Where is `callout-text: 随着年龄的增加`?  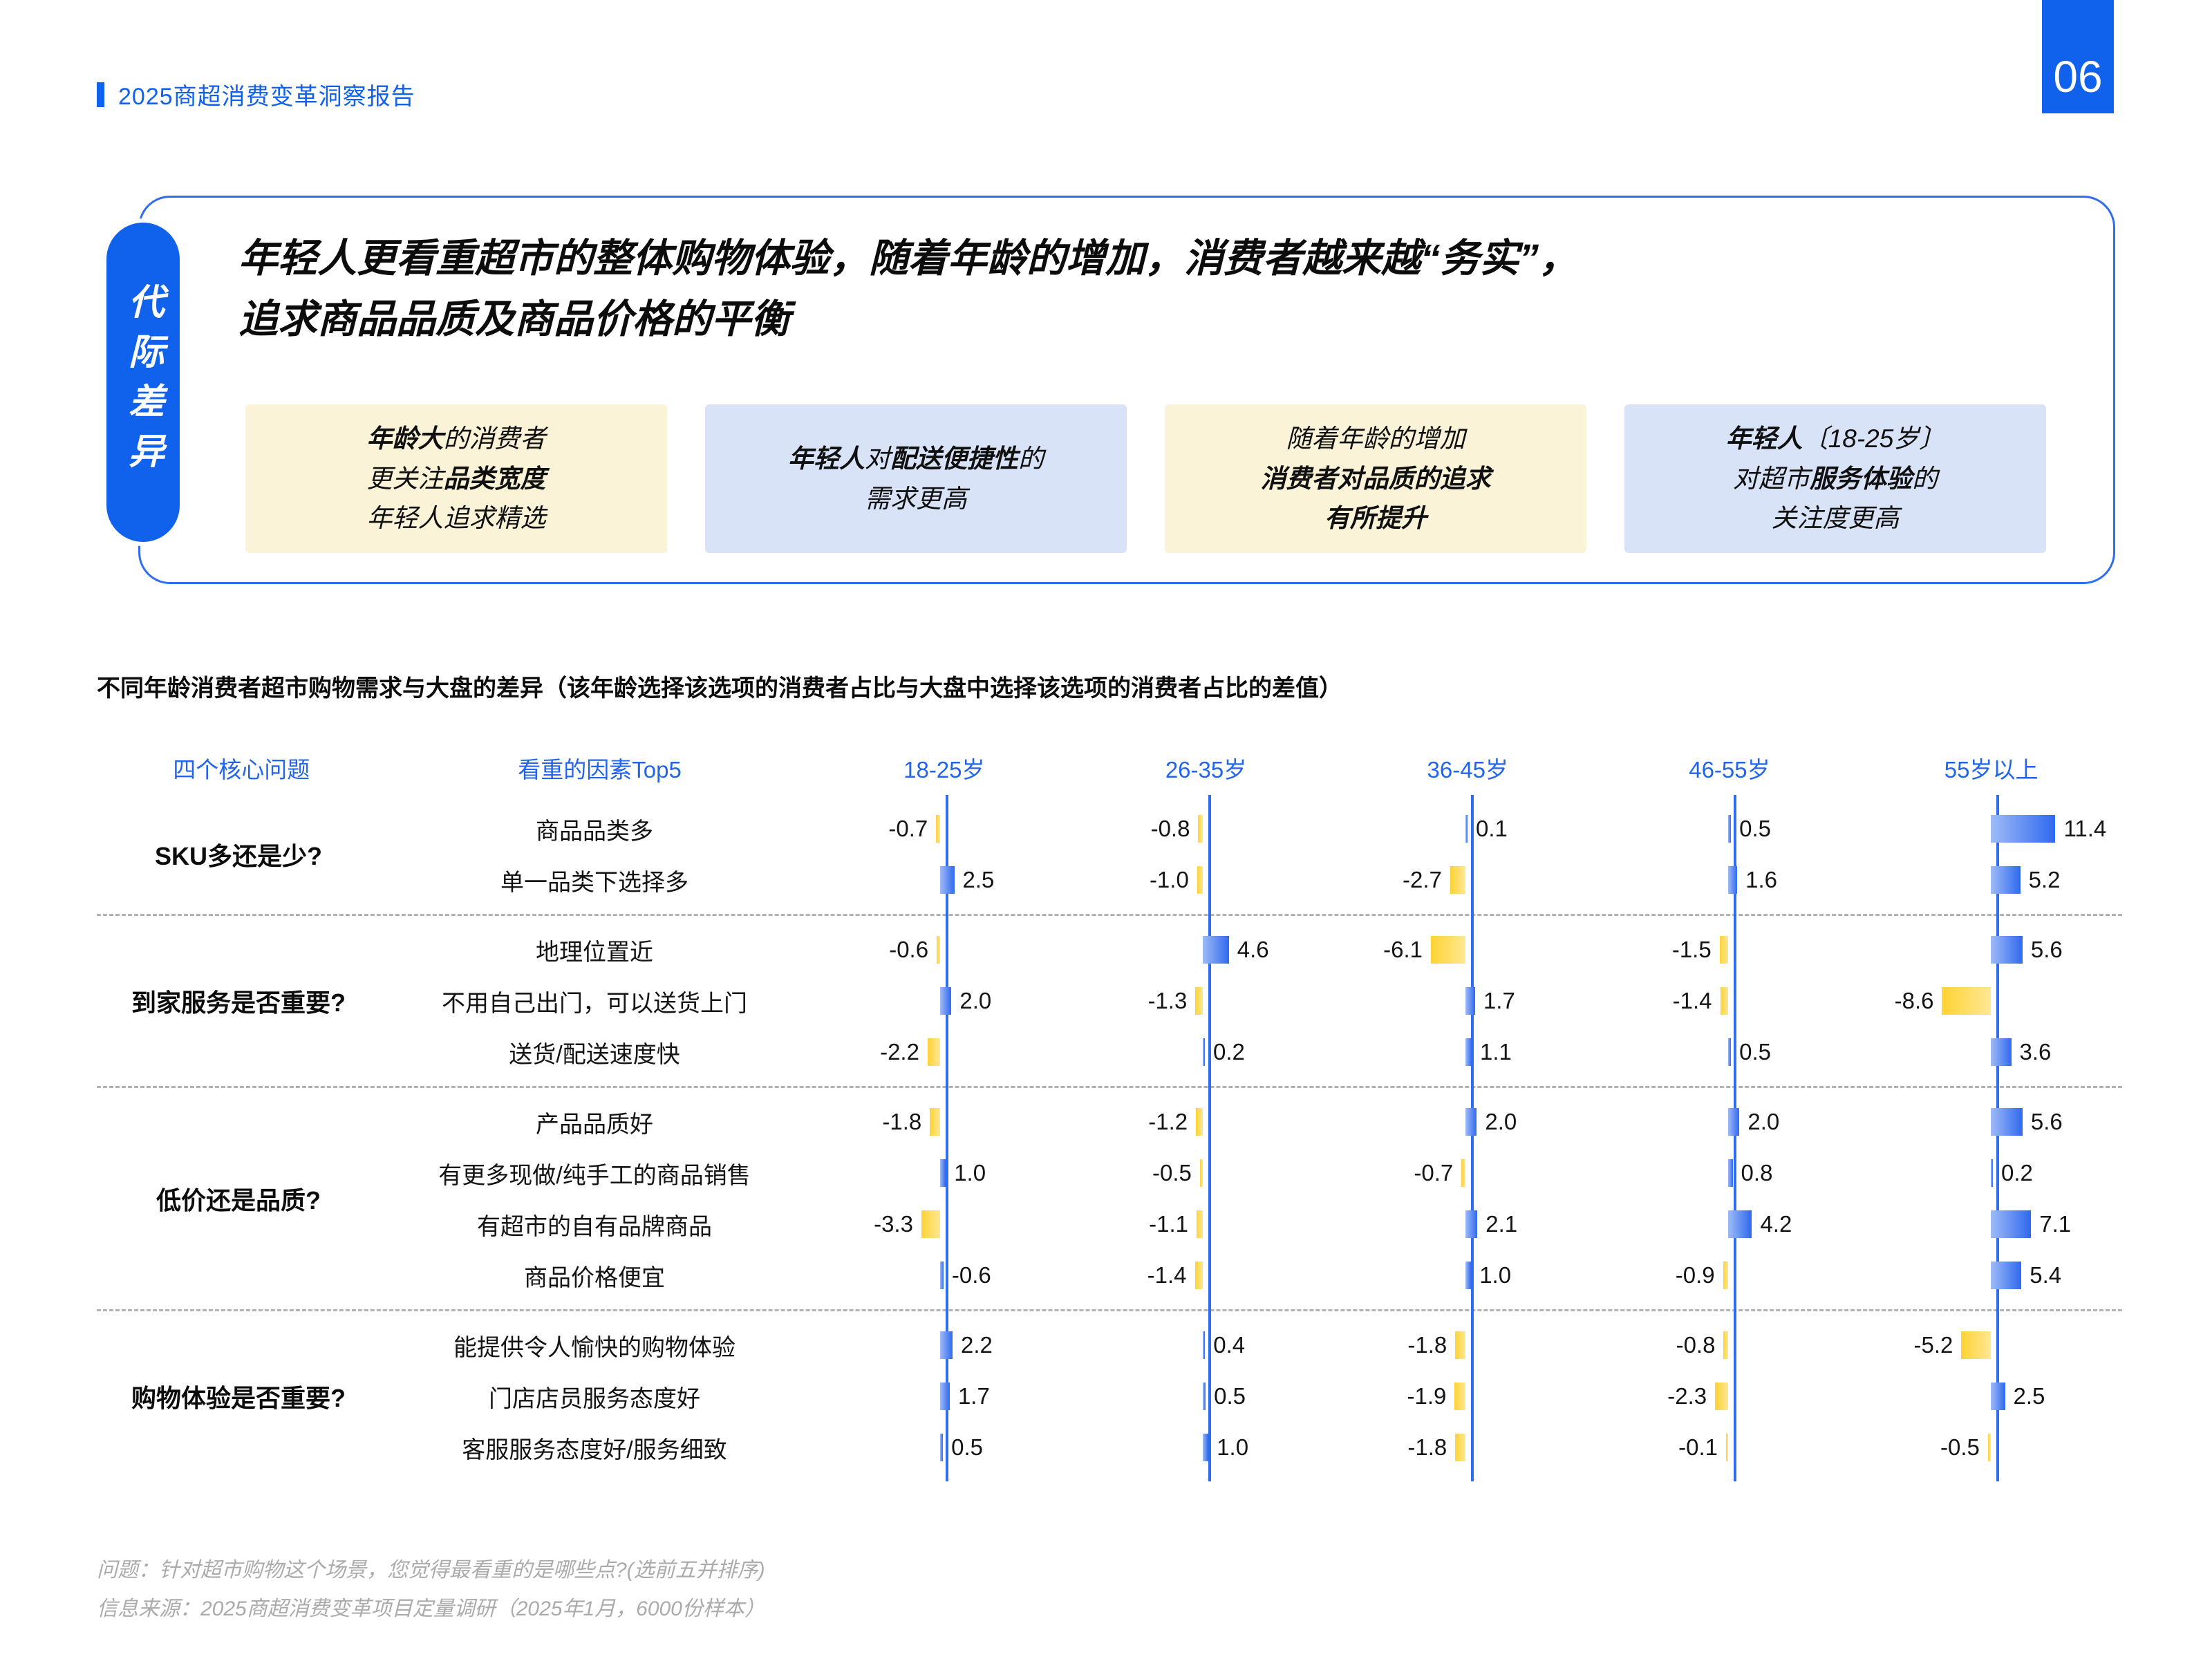
callout-text: 随着年龄的增加 is located at coordinates (1375, 439).